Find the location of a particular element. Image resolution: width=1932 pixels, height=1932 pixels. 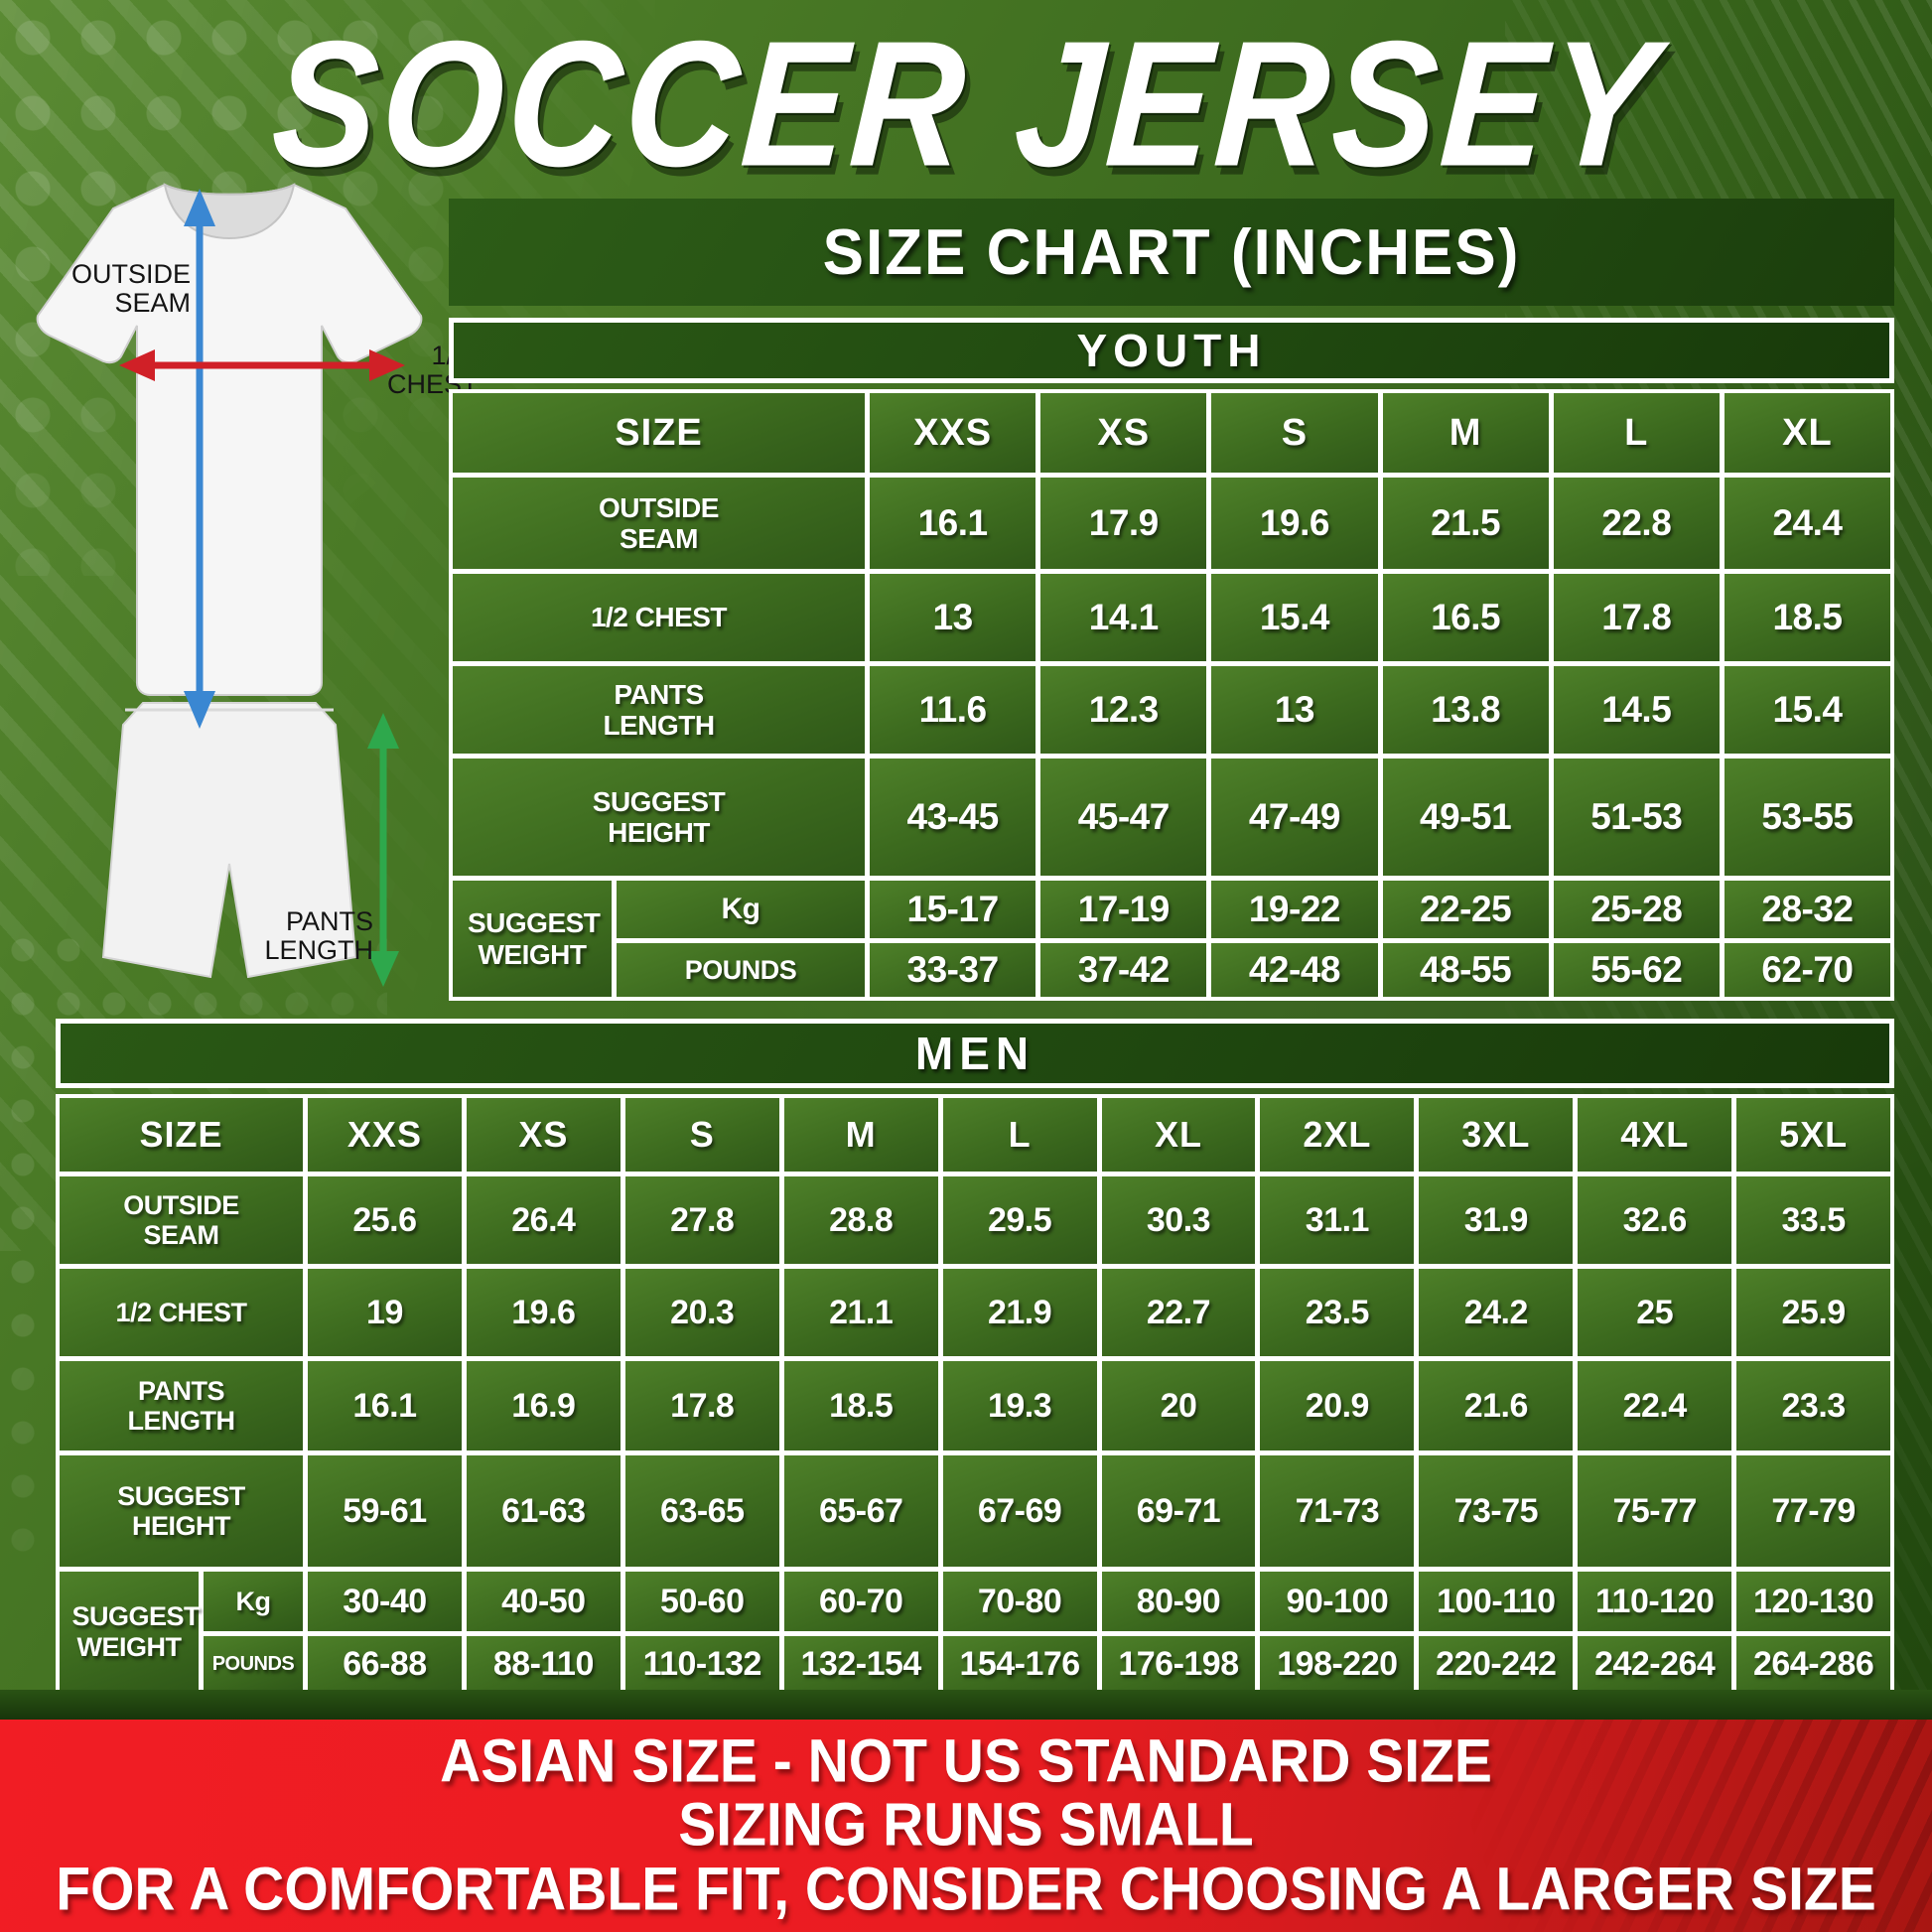

cell: 65-67 is located at coordinates (861, 1511).